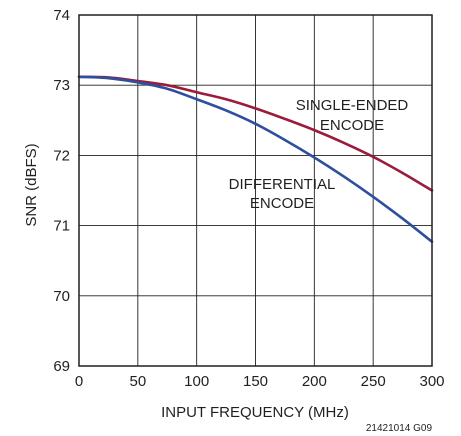  What do you see at coordinates (61, 155) in the screenshot?
I see `y-tick-label: 72` at bounding box center [61, 155].